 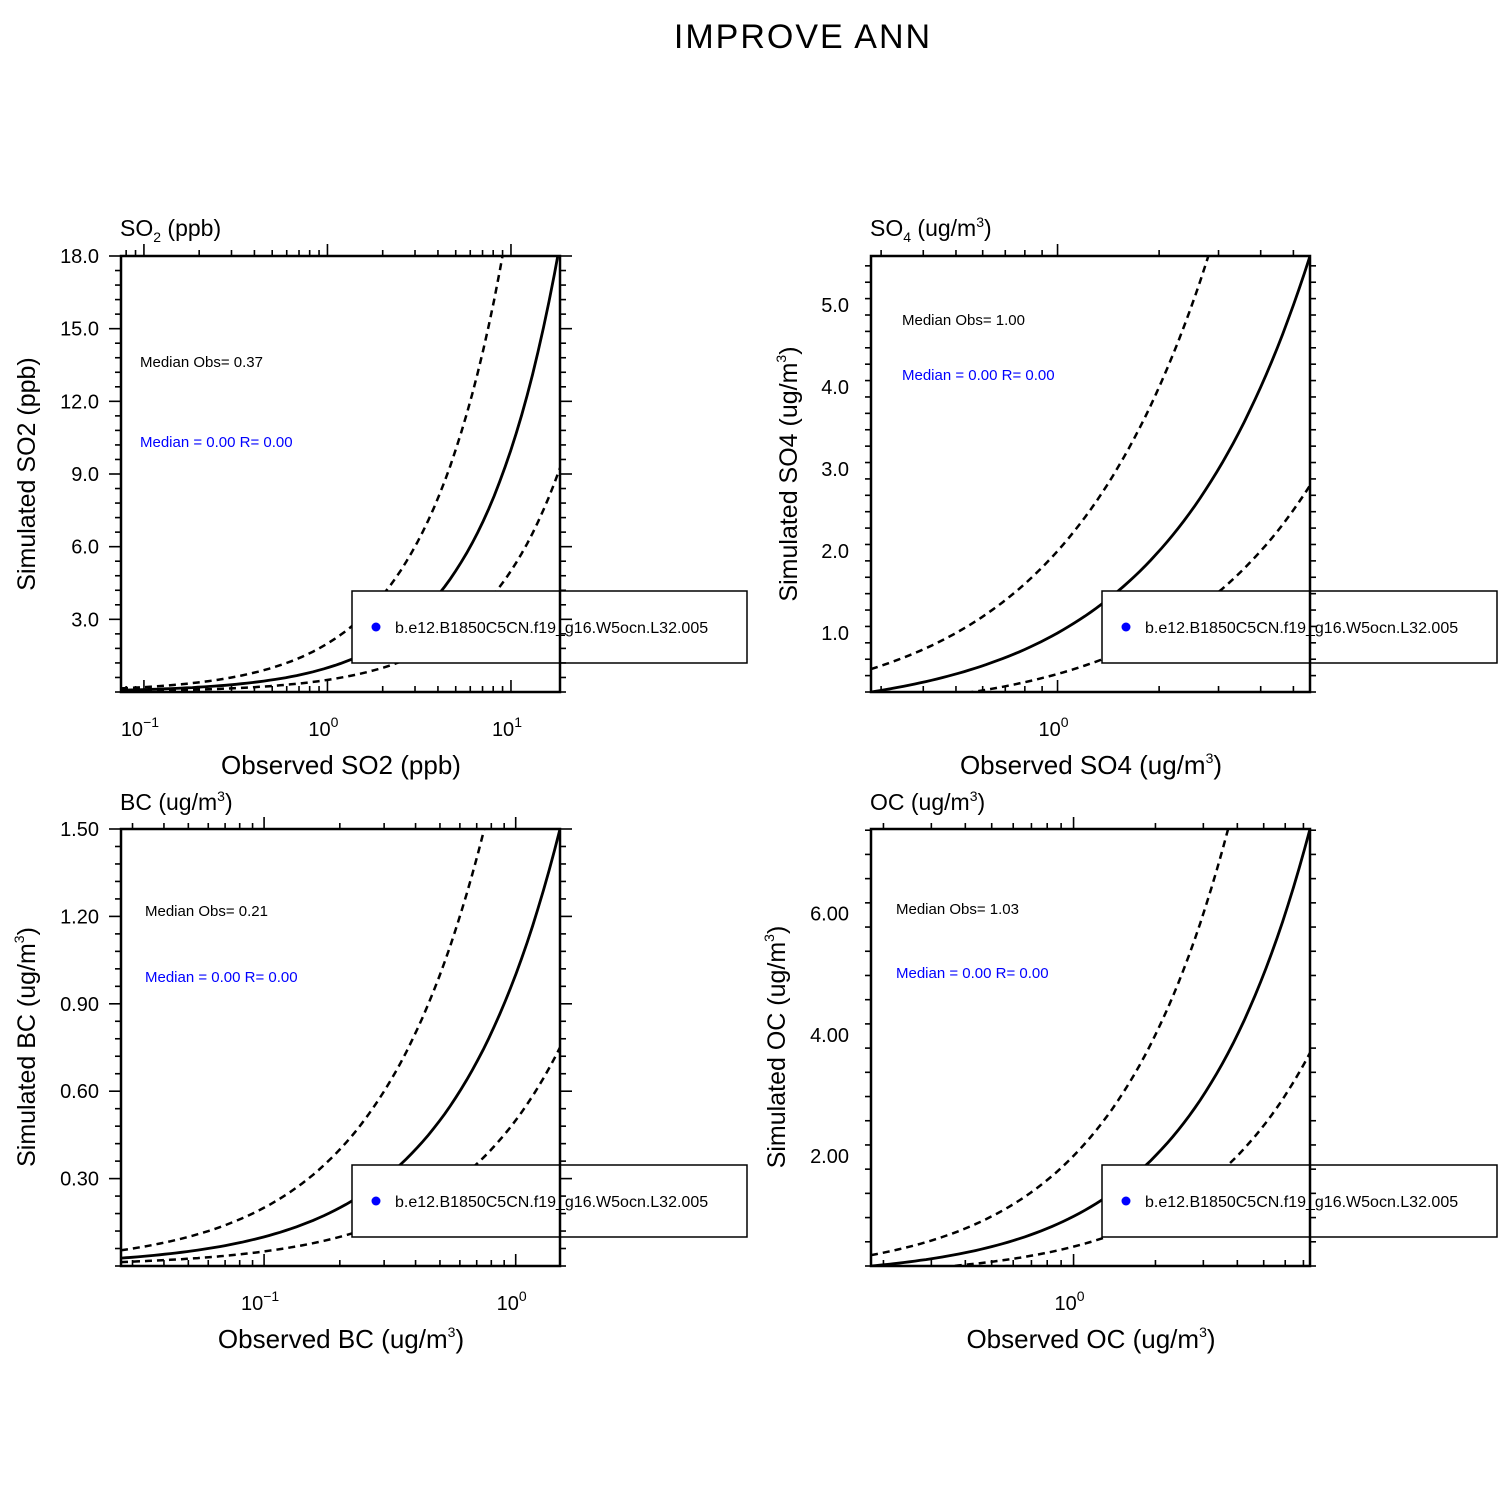 I want to click on y-tick-label: 4.0, so click(x=835, y=388).